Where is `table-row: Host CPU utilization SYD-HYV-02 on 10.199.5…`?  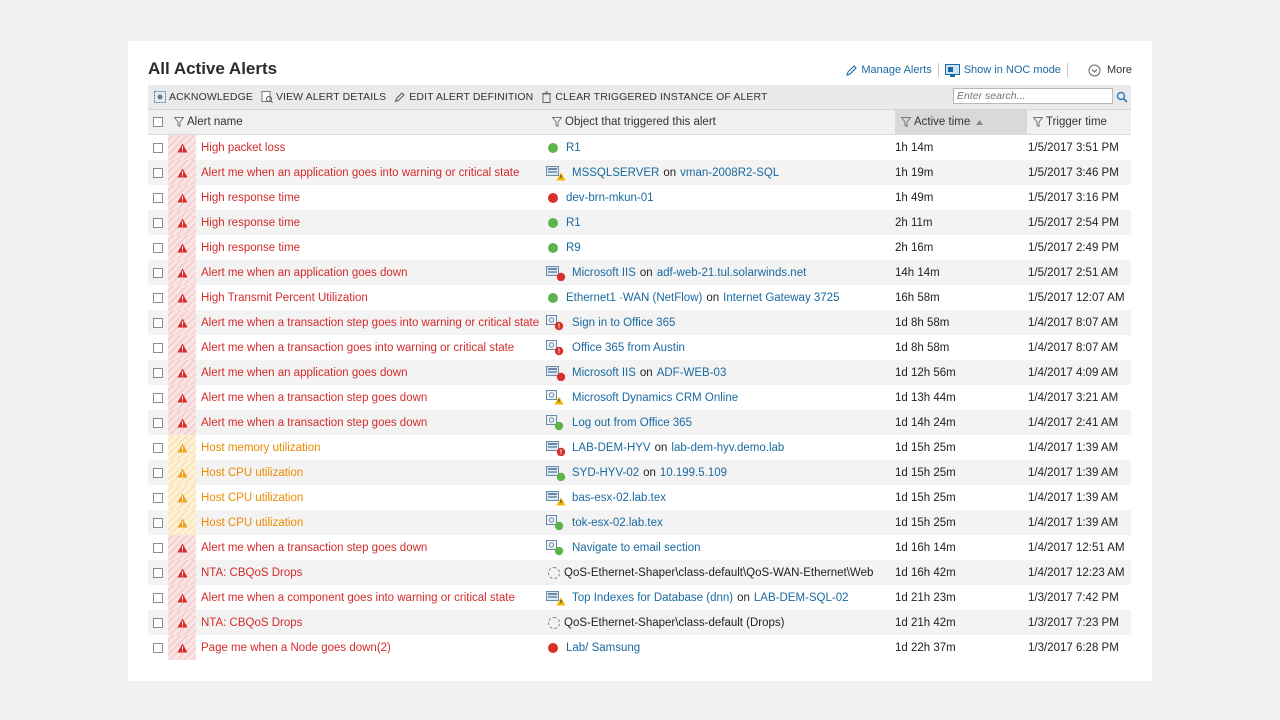
table-row: Host CPU utilization SYD-HYV-02 on 10.199.5… is located at coordinates (639, 472).